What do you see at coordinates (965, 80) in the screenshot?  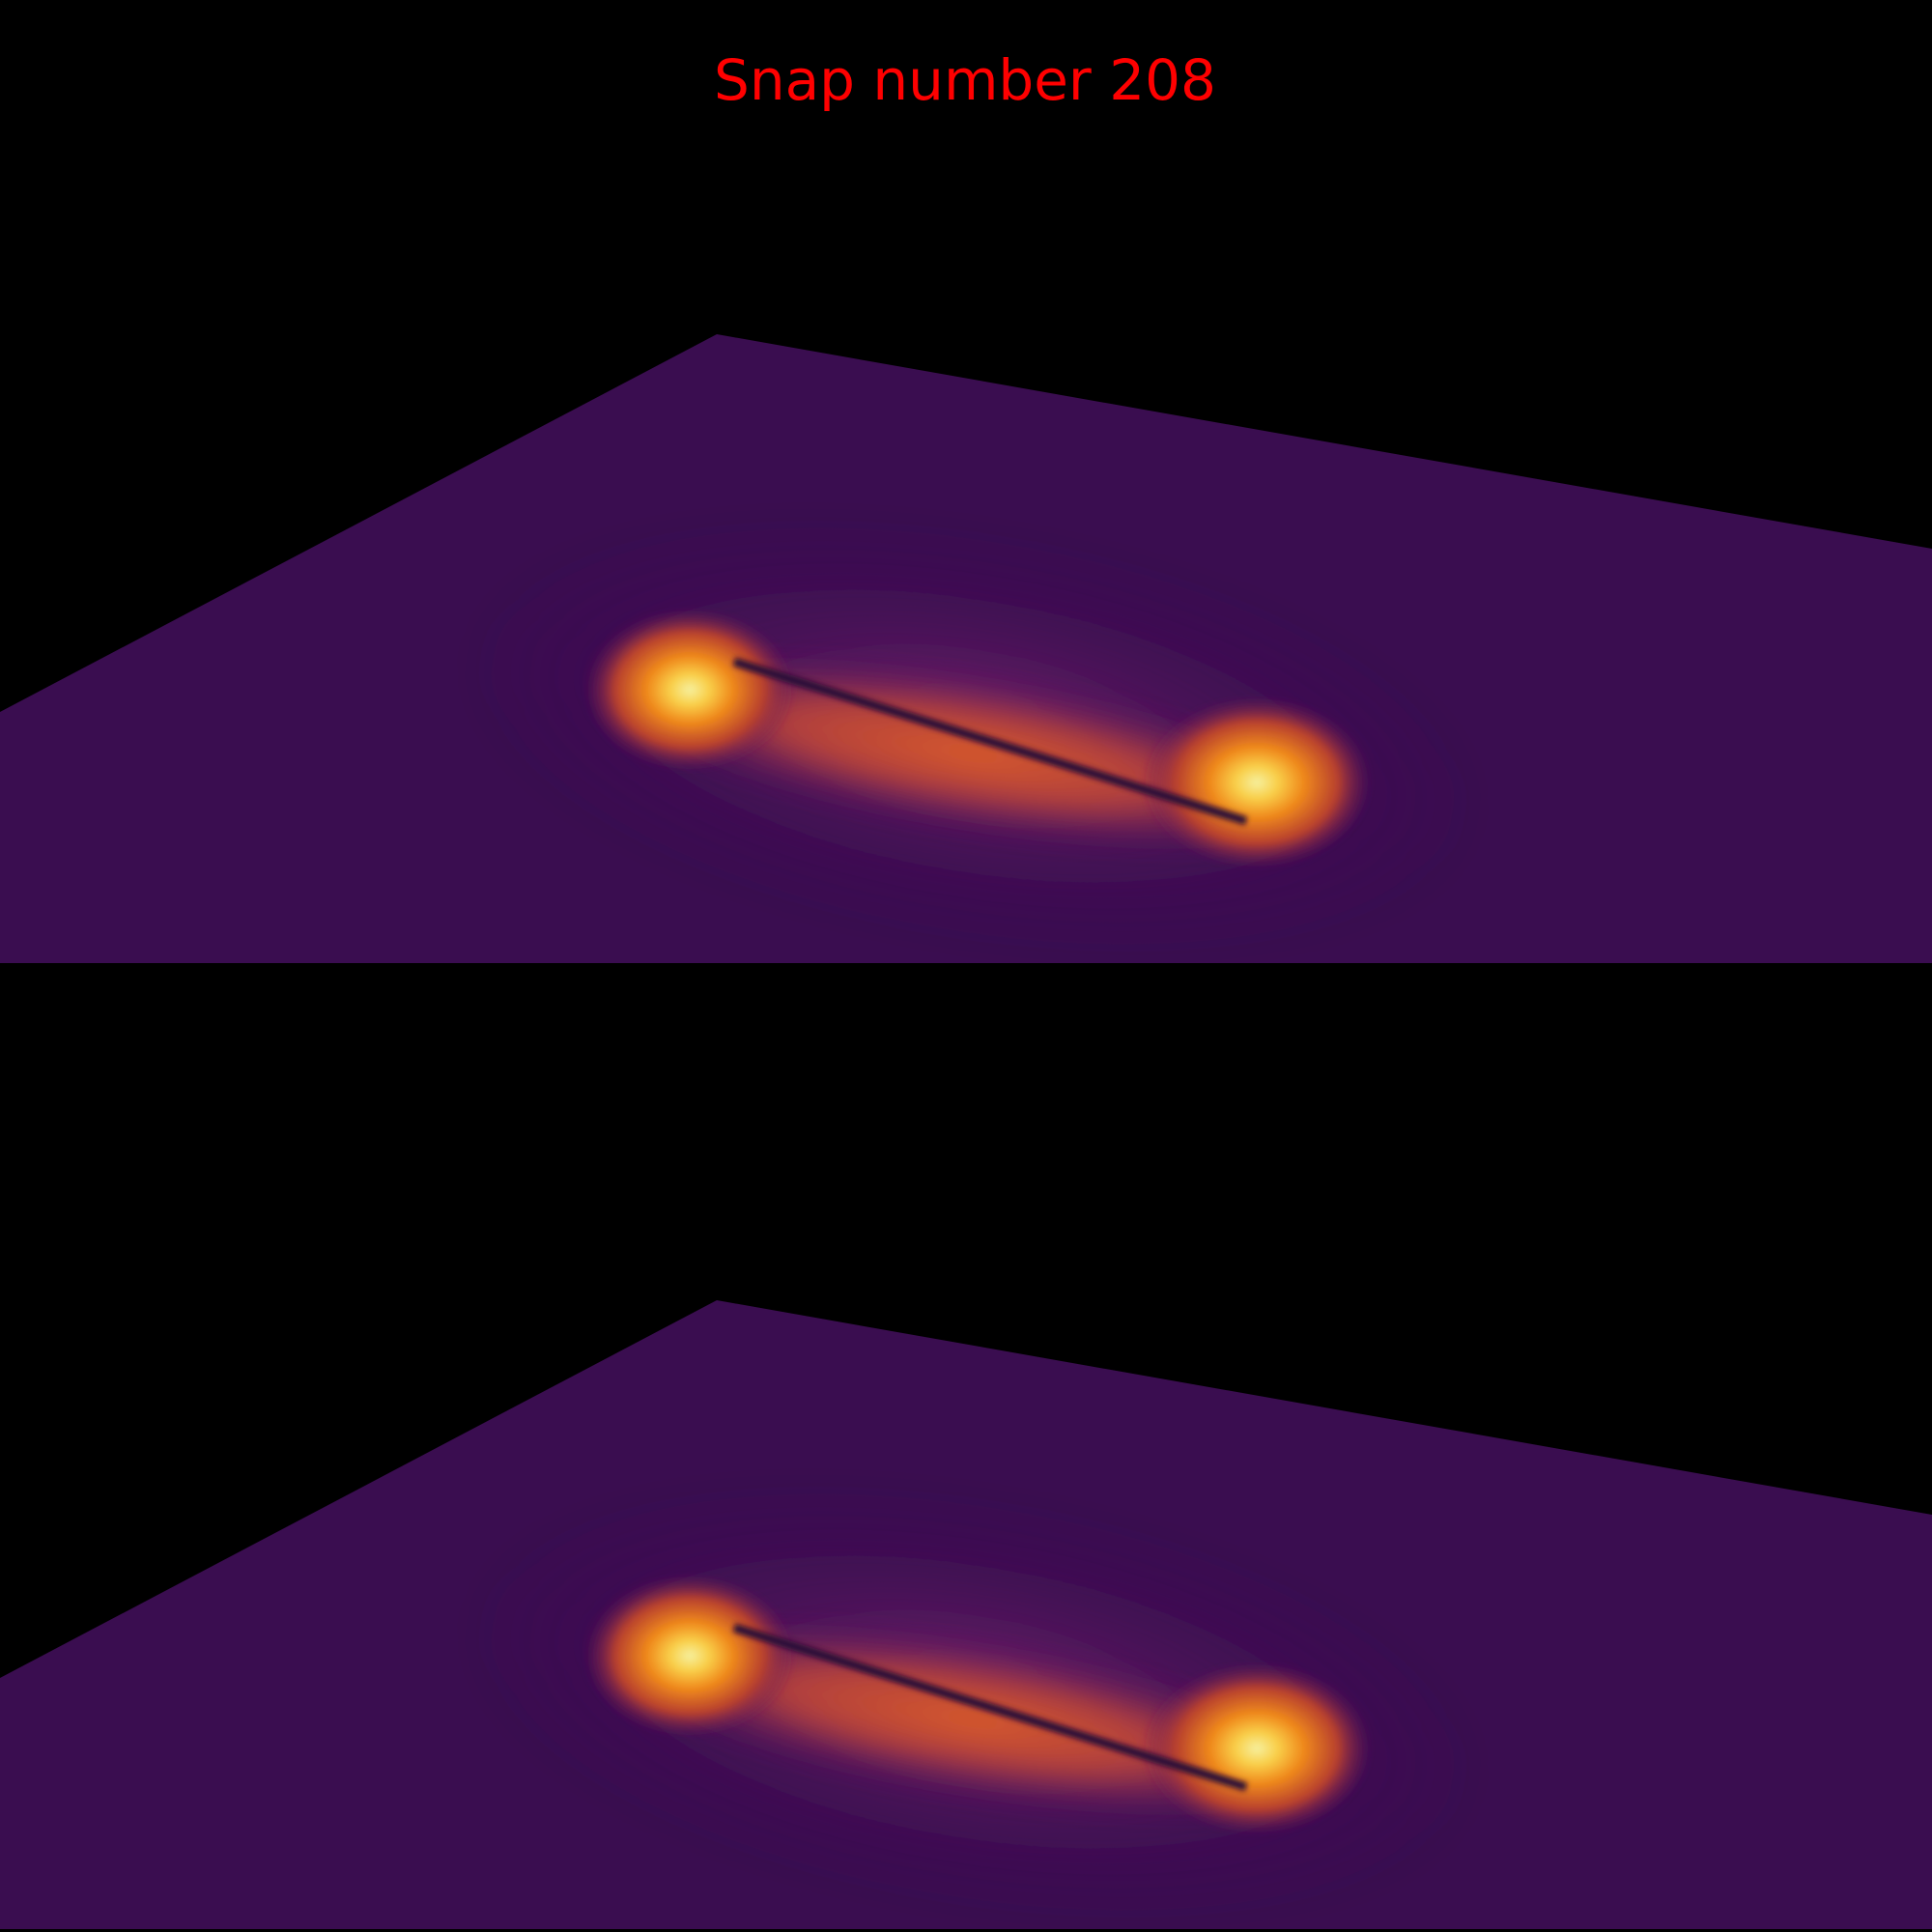 I see `title: Snap number 208` at bounding box center [965, 80].